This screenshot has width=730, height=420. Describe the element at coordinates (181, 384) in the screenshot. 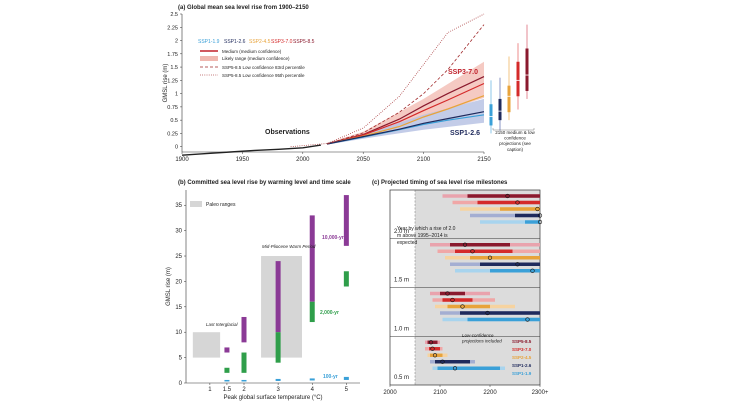

I see `panel-b-ytick-label: 0` at that location.